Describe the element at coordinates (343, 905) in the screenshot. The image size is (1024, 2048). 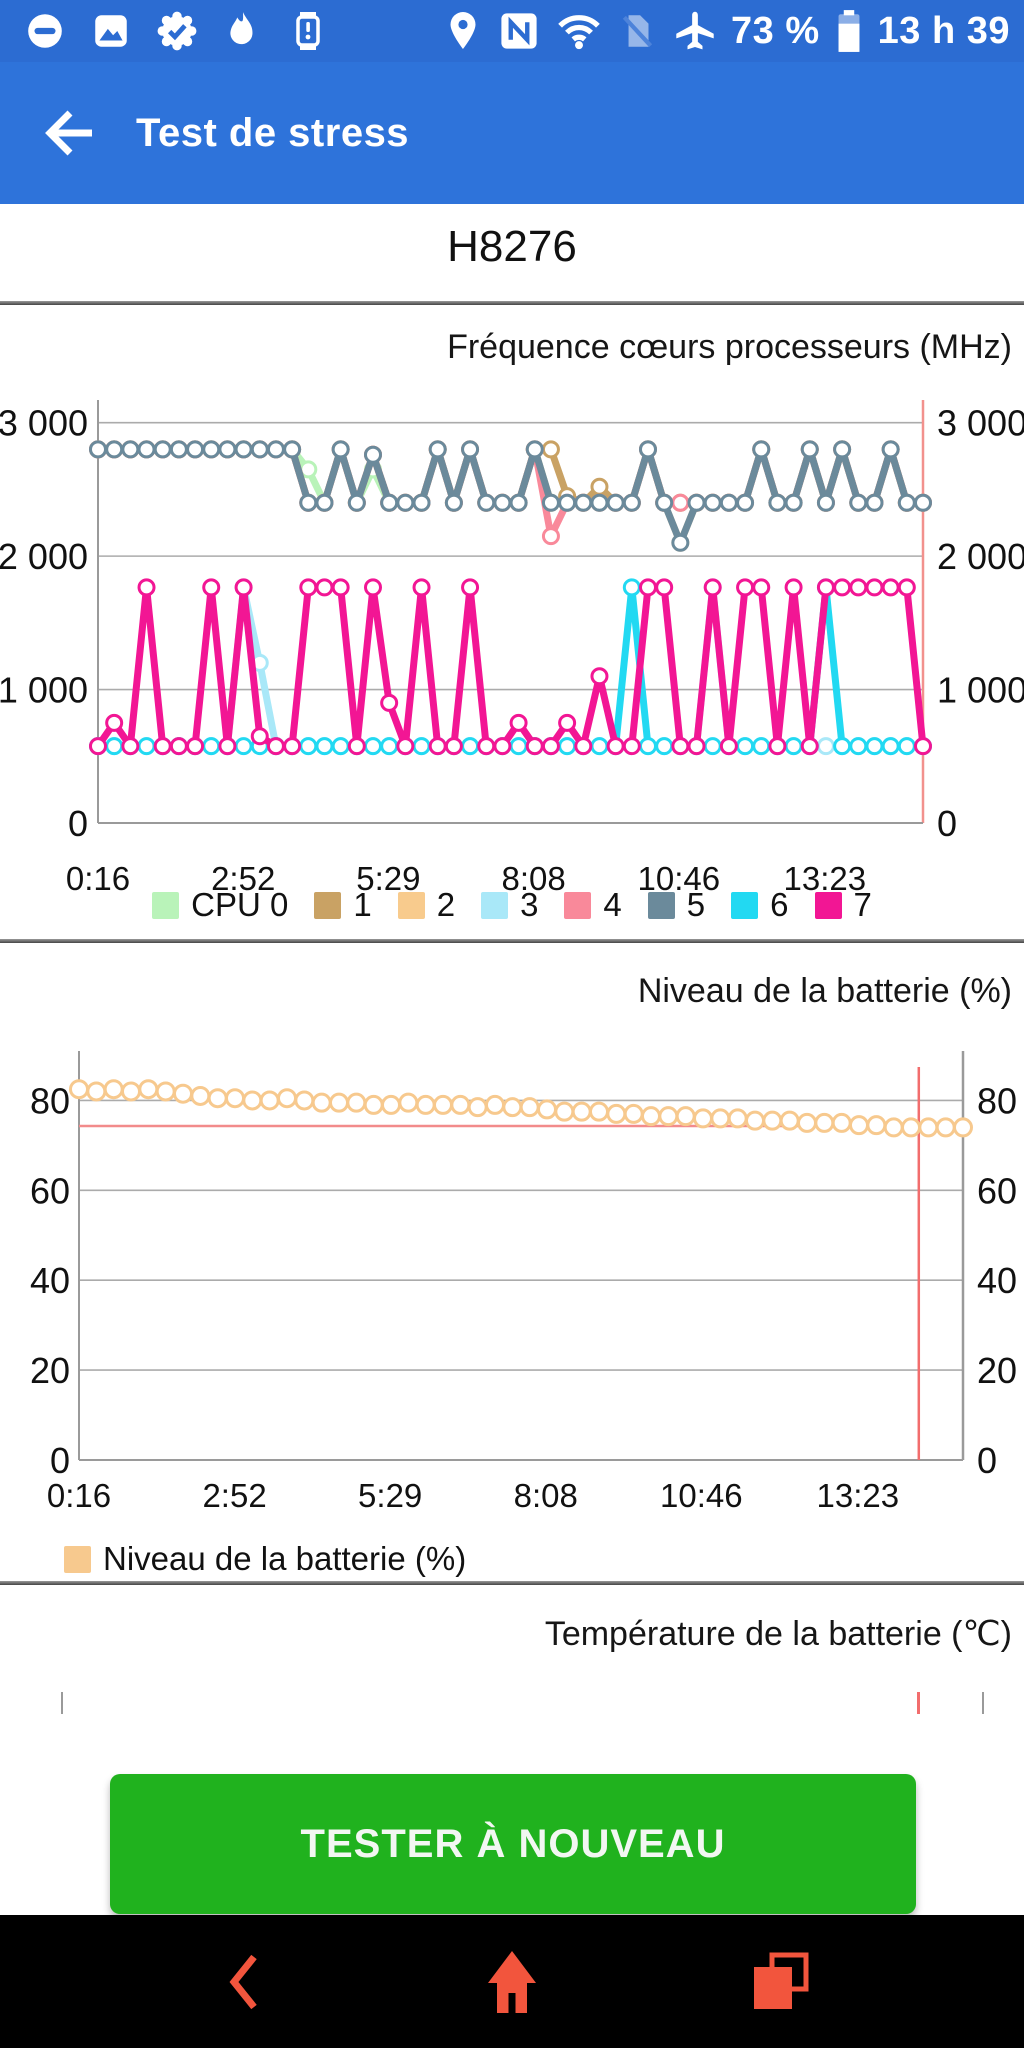
I see `legend-item-cpu1: 1` at that location.